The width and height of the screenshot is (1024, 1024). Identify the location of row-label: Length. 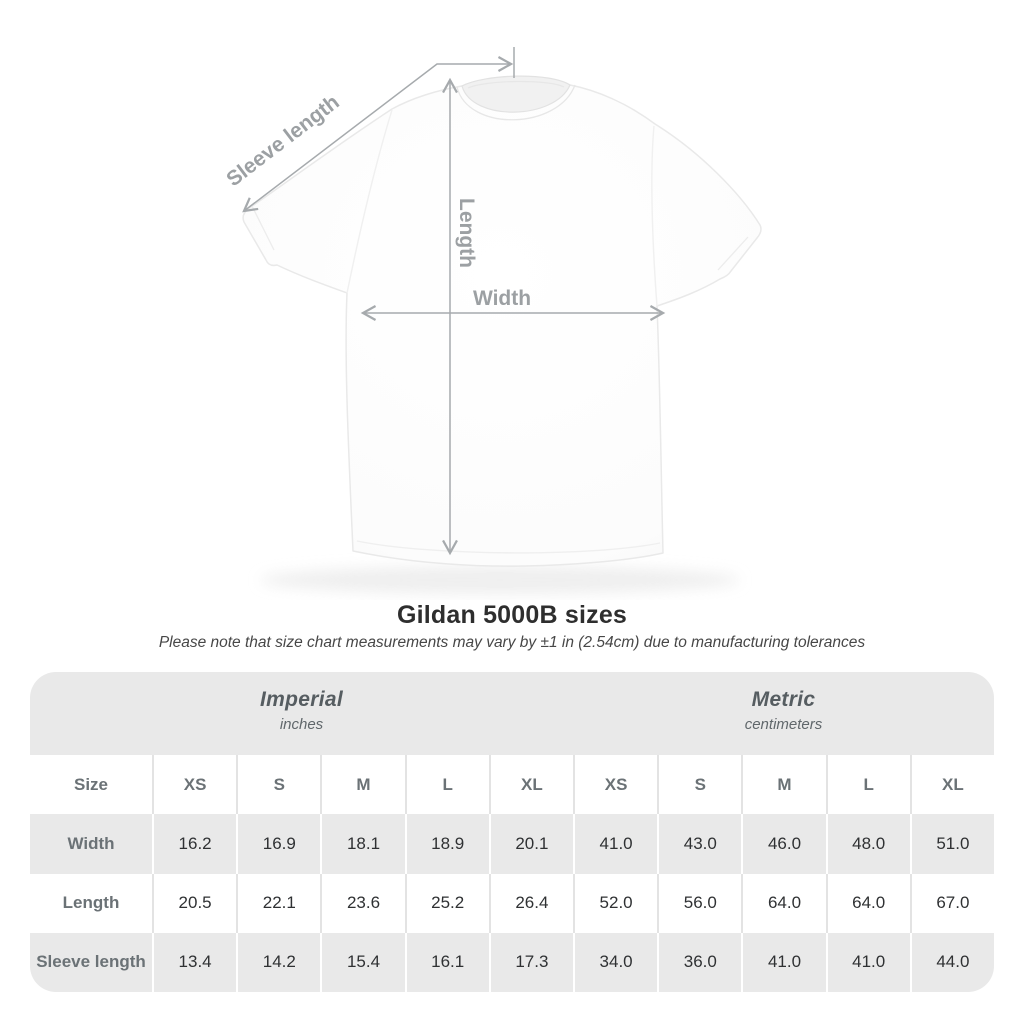
(91, 903).